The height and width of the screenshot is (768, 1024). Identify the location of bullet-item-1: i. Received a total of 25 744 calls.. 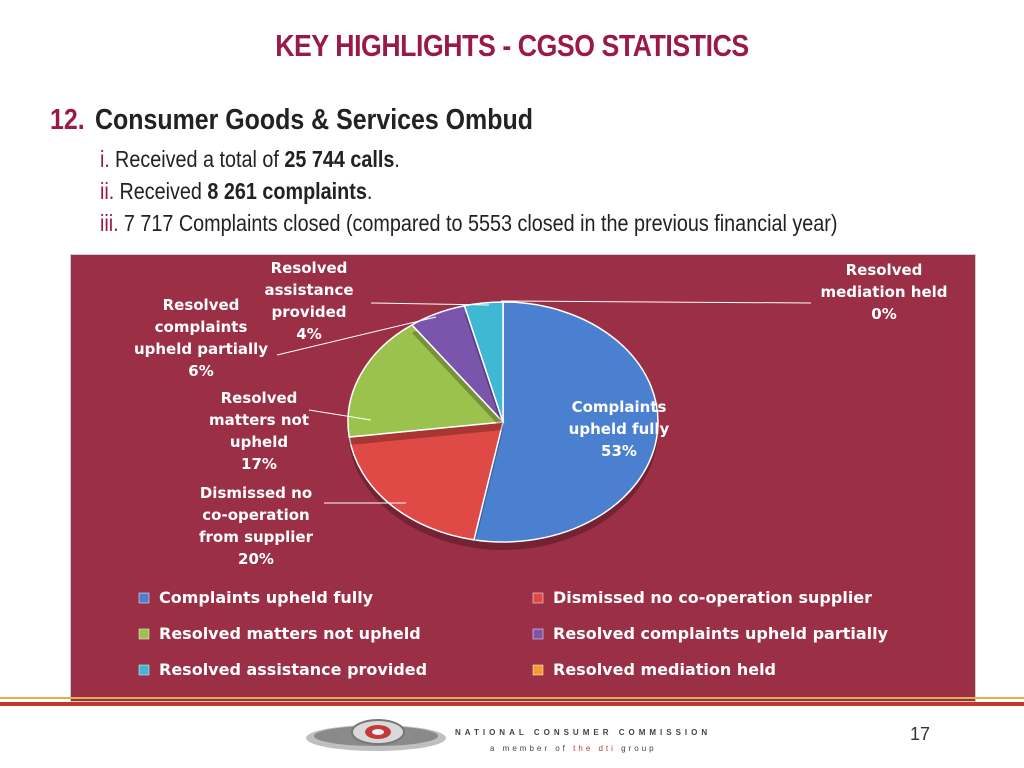
(250, 159).